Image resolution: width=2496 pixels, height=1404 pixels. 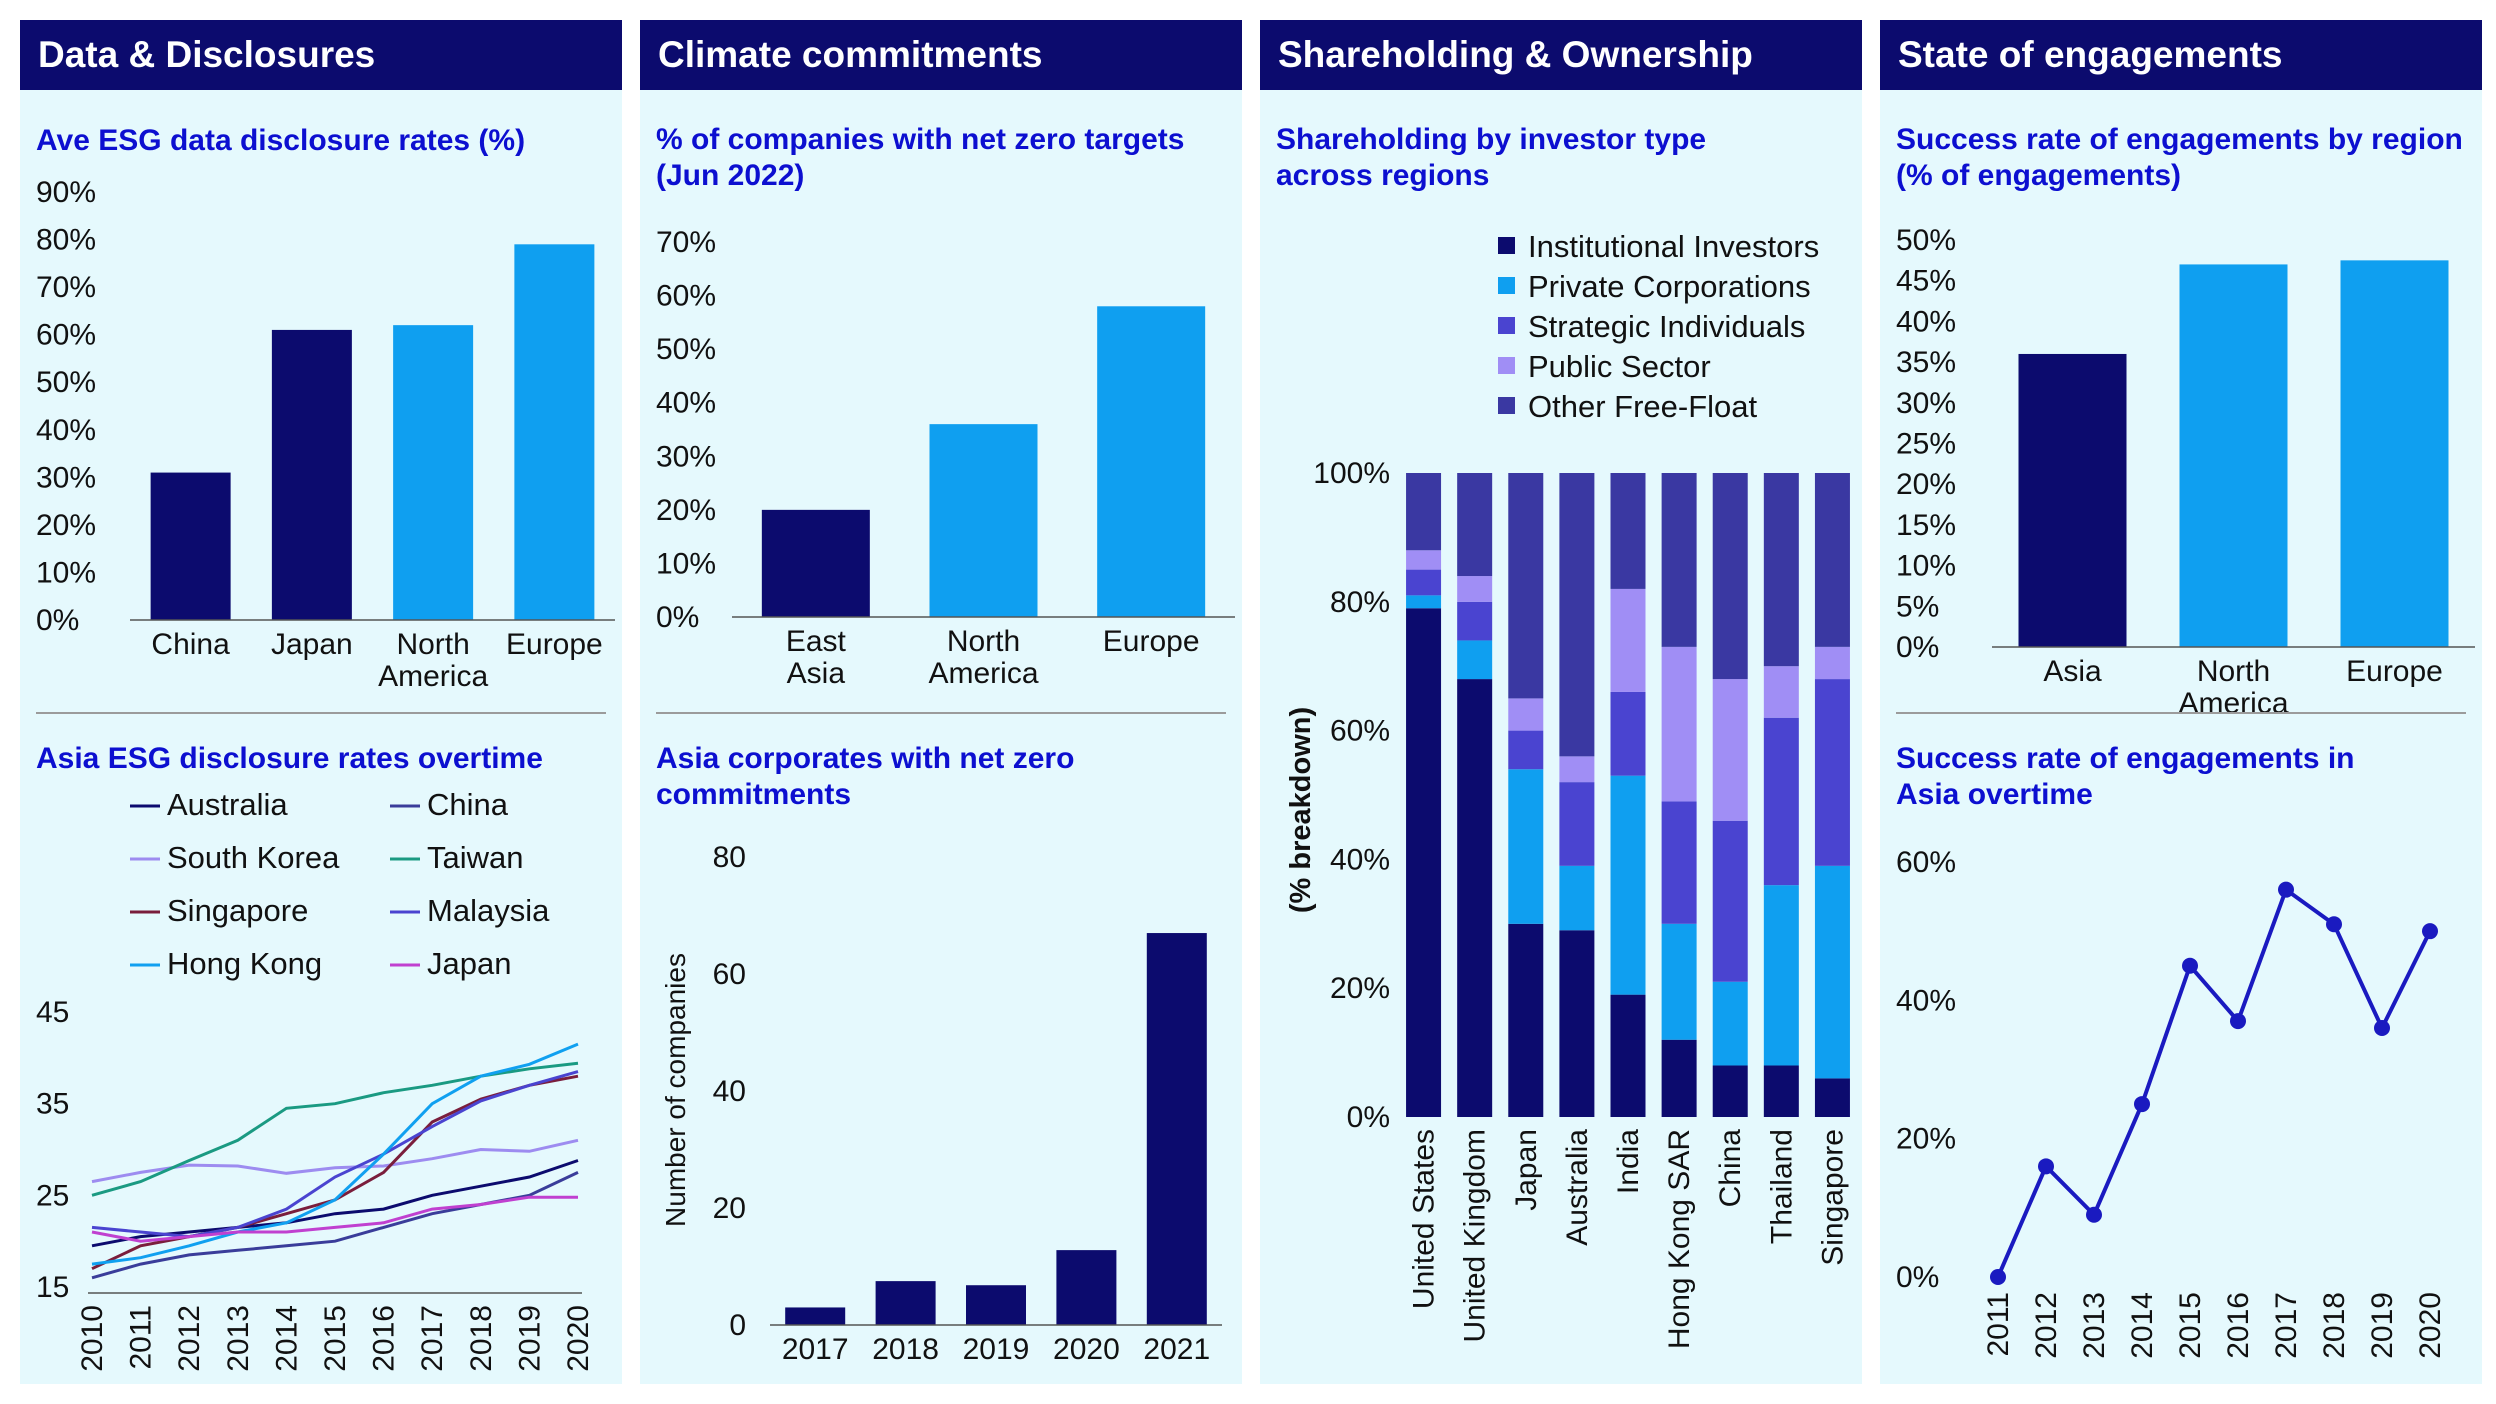 I want to click on y-tick-label: 60%, so click(x=686, y=296).